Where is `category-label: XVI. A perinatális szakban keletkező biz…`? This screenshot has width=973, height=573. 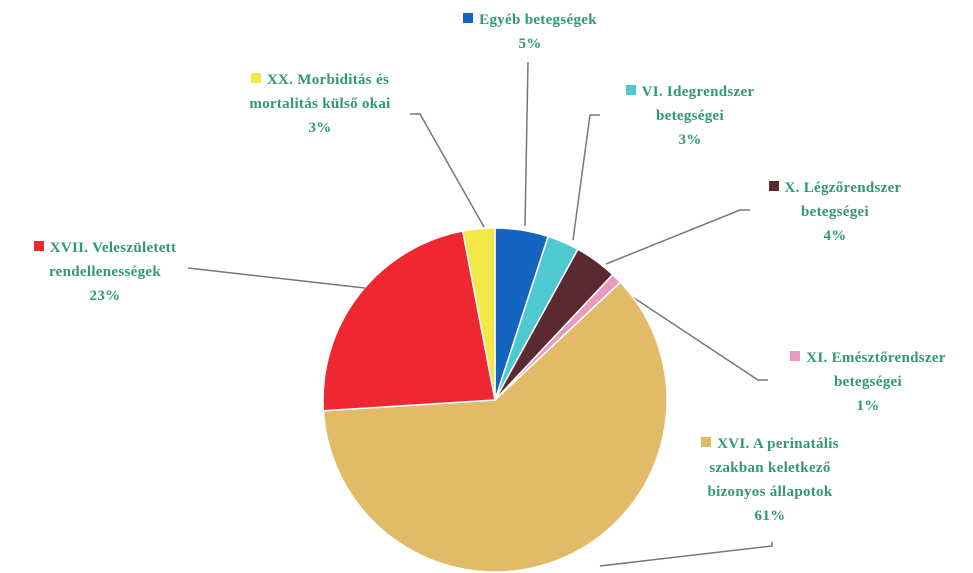
category-label: XVI. A perinatális szakban keletkező biz… is located at coordinates (773, 468).